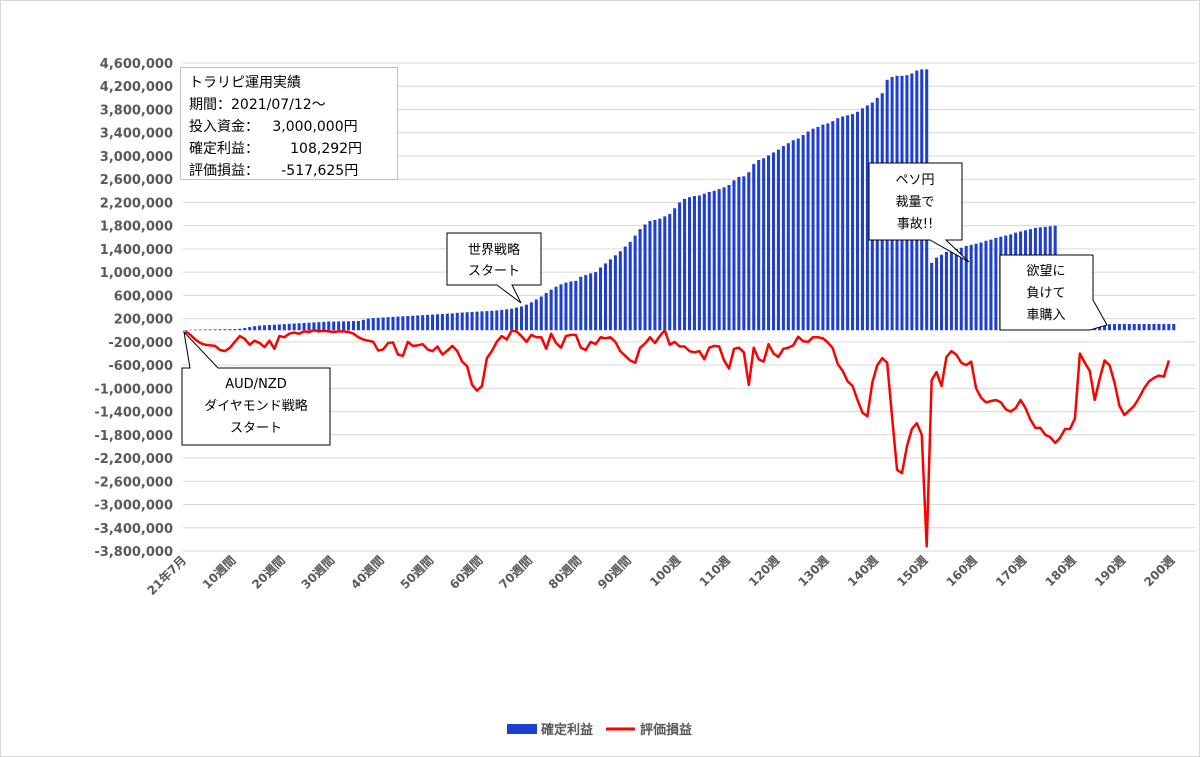 Image resolution: width=1200 pixels, height=757 pixels. What do you see at coordinates (317, 572) in the screenshot?
I see `x-tick-label: 30週間` at bounding box center [317, 572].